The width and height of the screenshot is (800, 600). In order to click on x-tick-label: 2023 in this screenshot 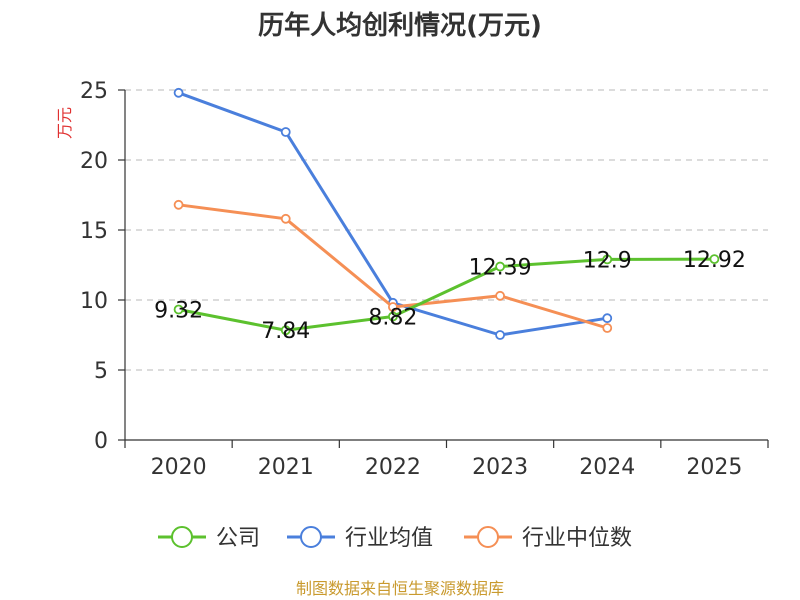, I will do `click(500, 467)`.